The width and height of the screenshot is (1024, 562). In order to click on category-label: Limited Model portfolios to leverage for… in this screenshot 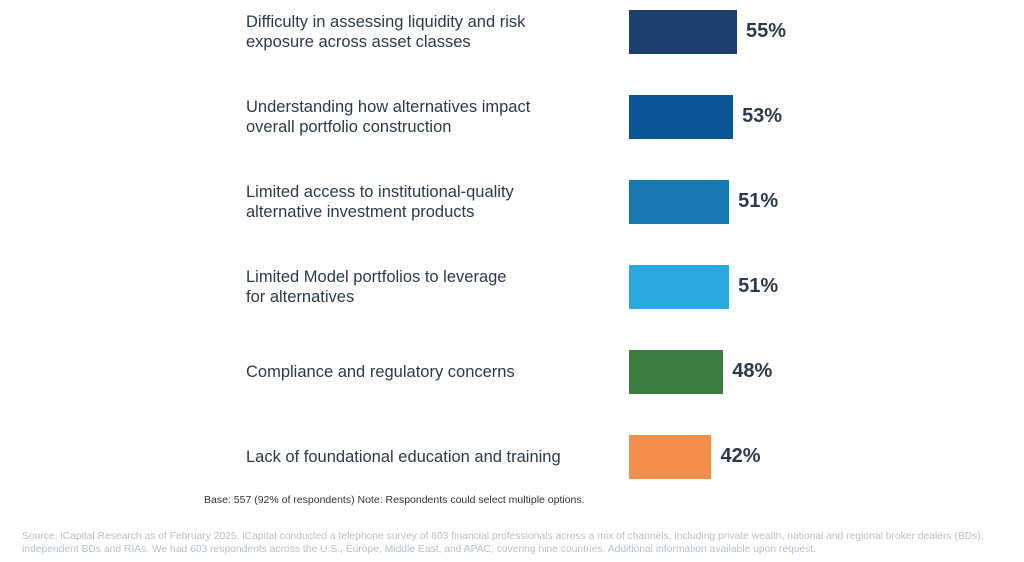, I will do `click(376, 287)`.